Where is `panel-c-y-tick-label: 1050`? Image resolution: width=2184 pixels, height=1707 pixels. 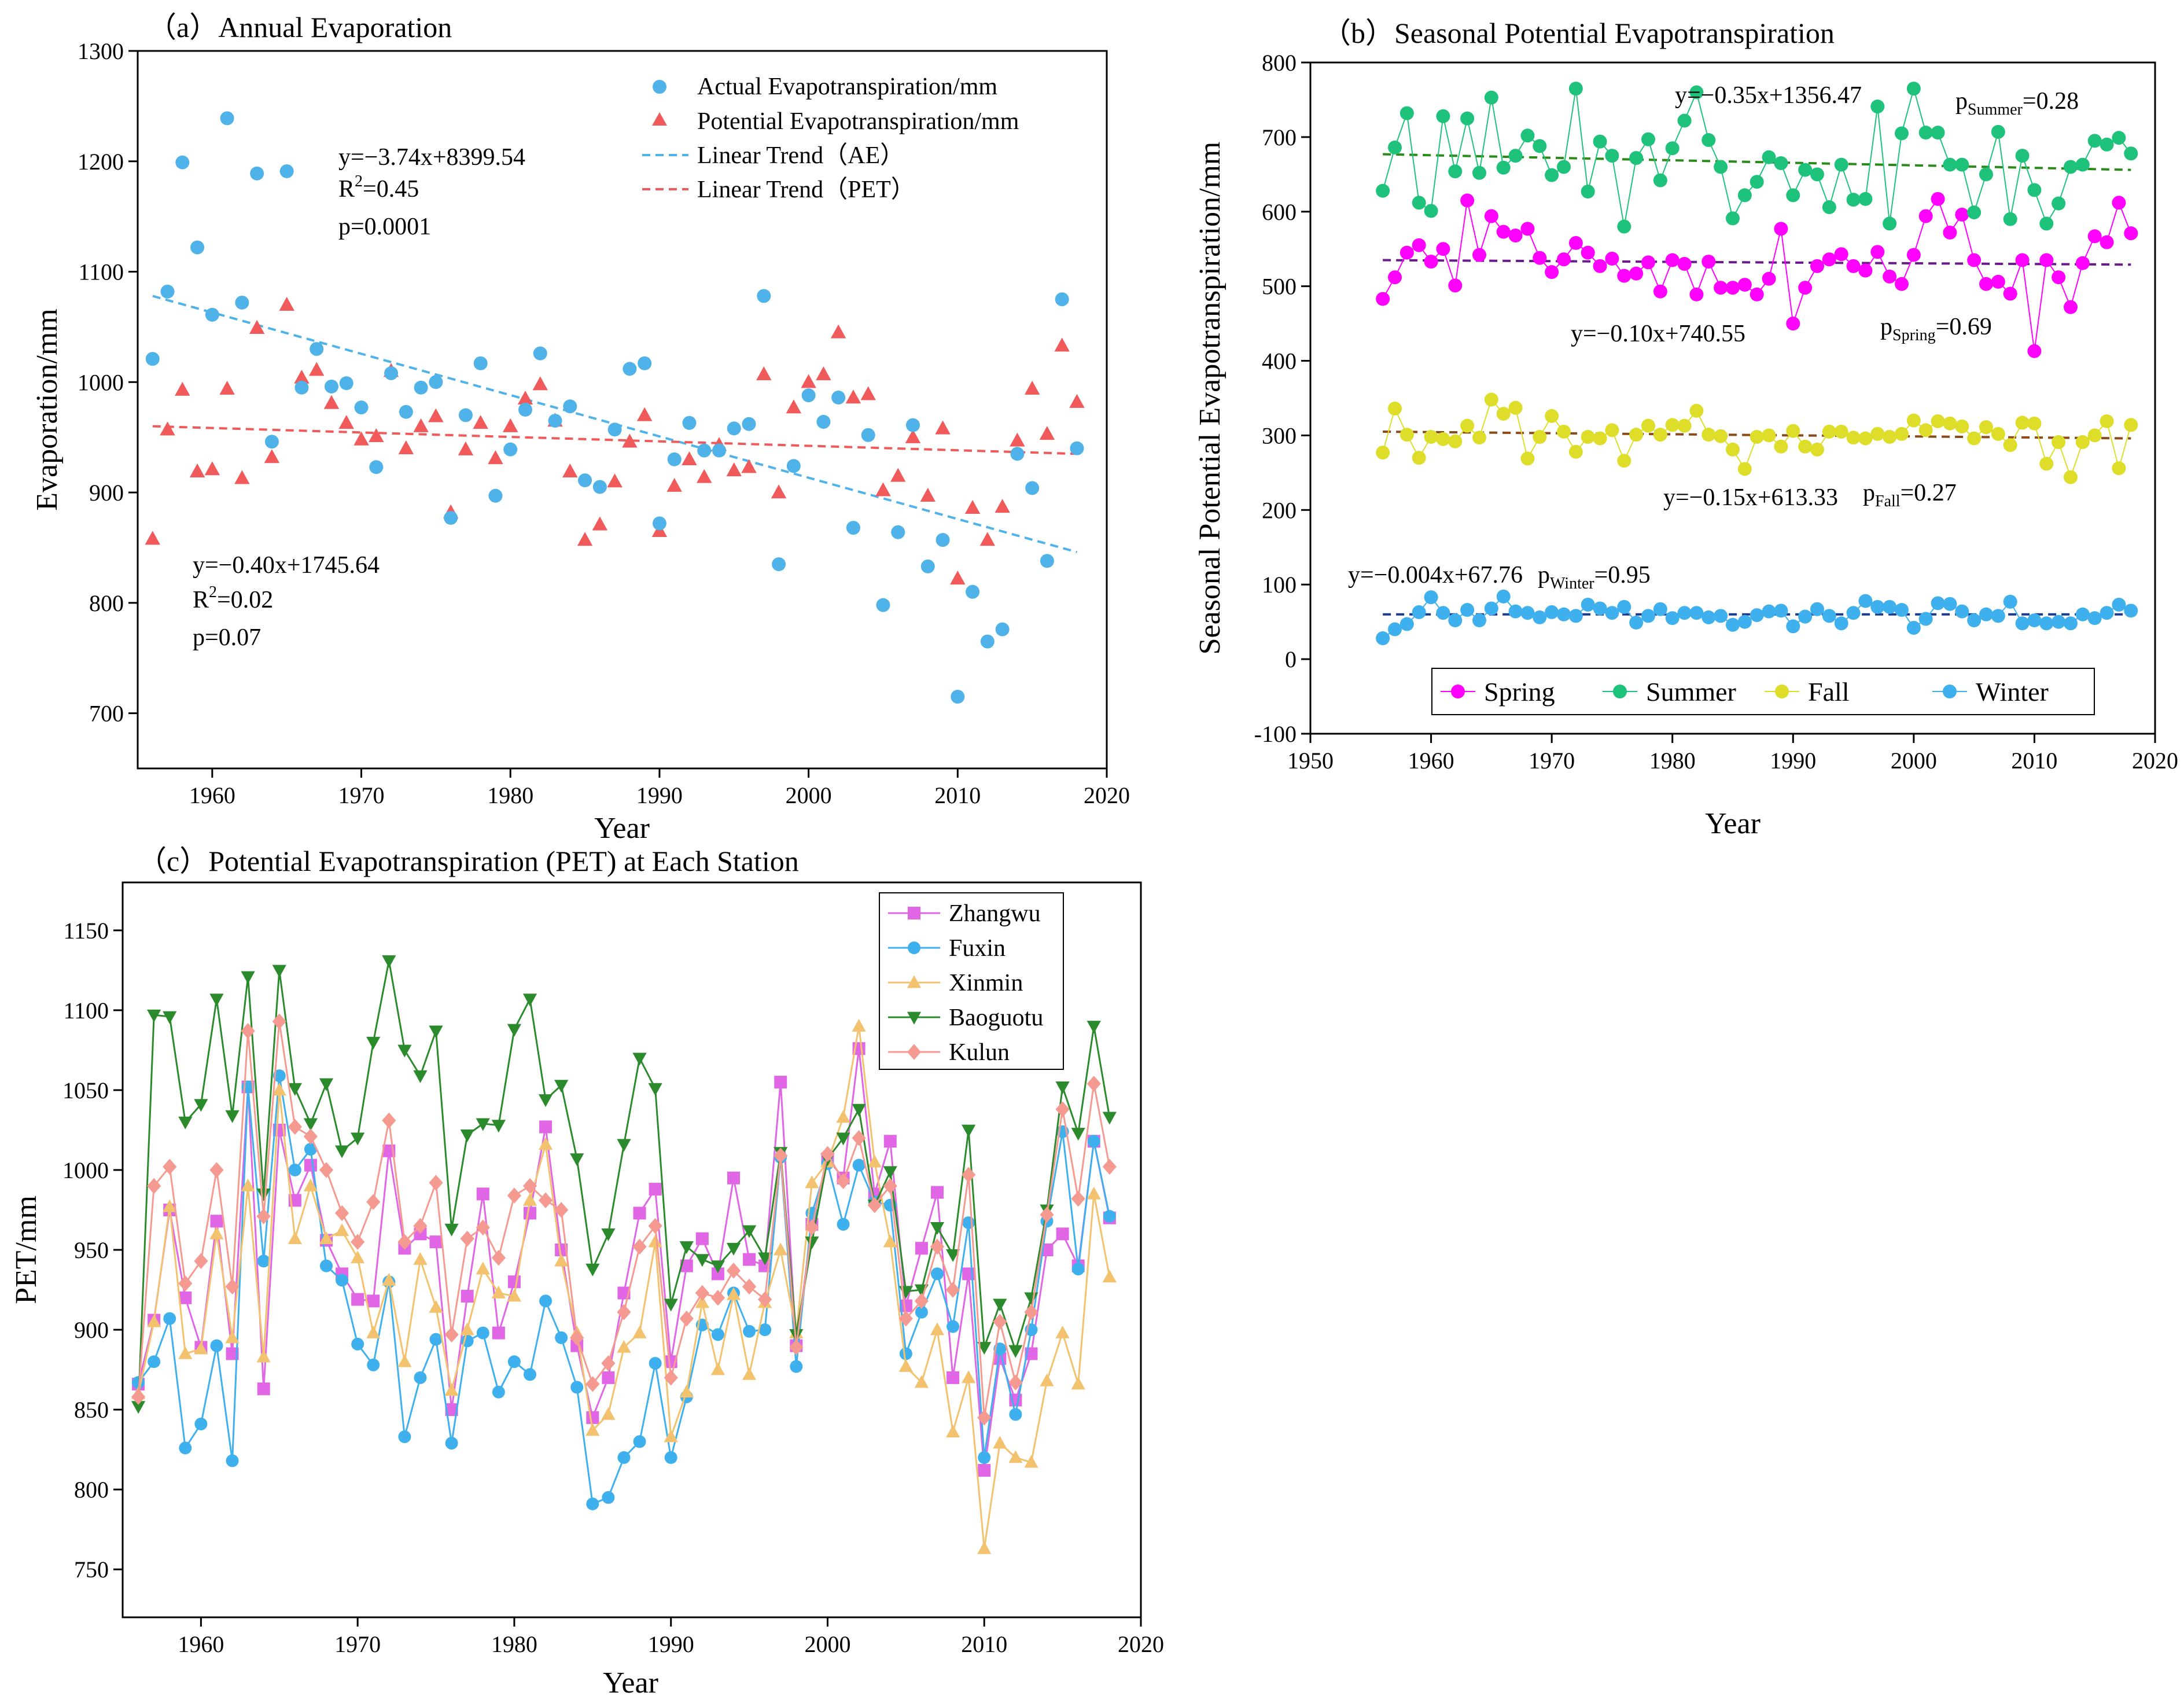 panel-c-y-tick-label: 1050 is located at coordinates (85, 1090).